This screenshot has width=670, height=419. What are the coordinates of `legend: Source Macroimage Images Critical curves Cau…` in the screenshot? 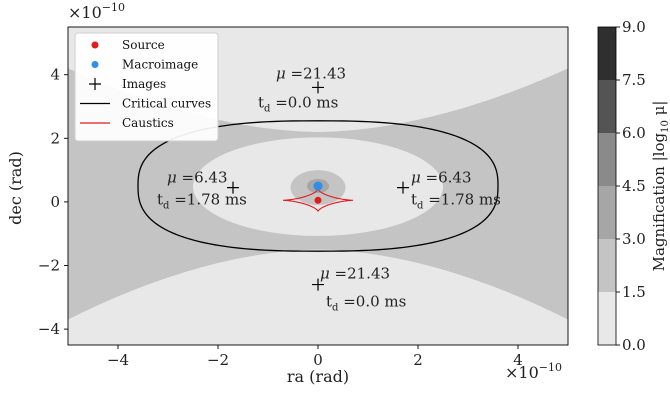 It's located at (146, 87).